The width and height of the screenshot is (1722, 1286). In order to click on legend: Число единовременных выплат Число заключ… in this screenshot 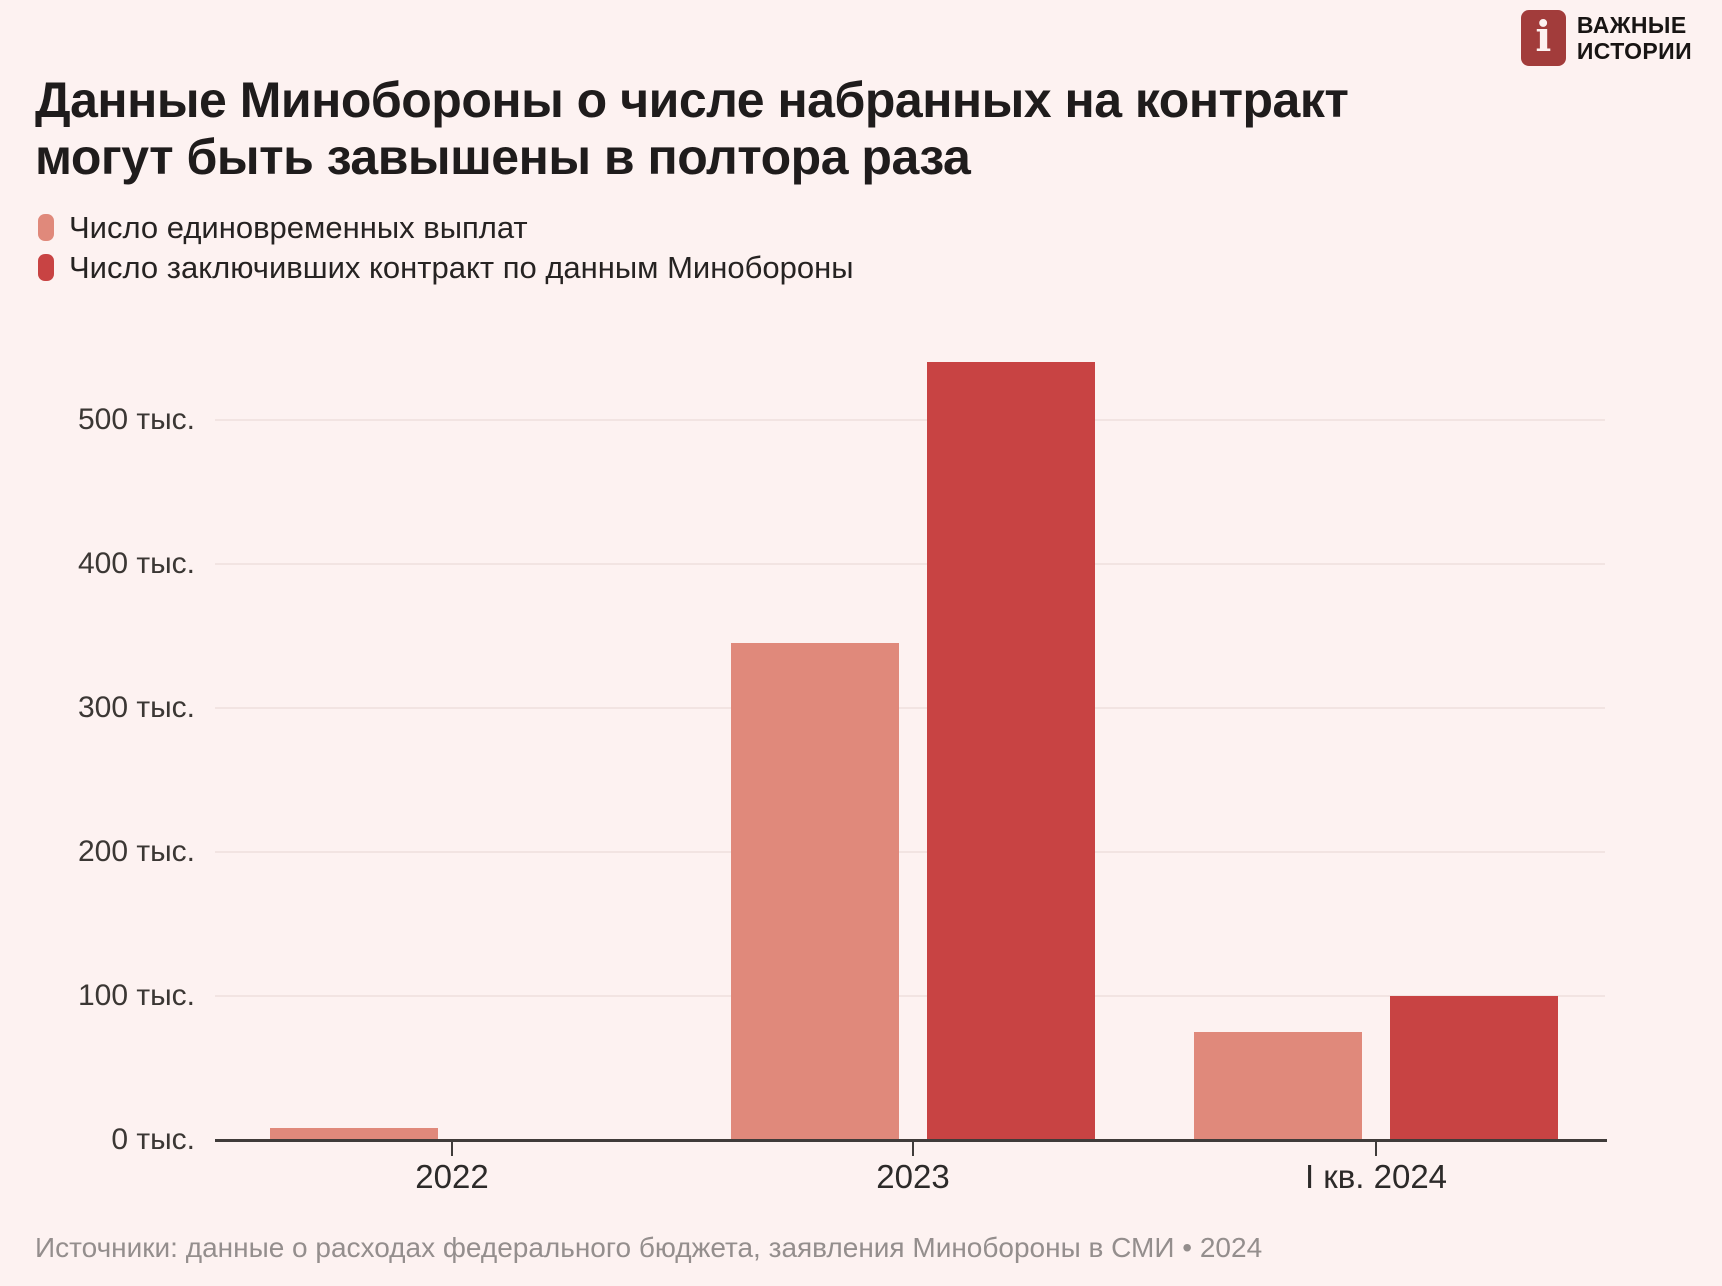, I will do `click(446, 252)`.